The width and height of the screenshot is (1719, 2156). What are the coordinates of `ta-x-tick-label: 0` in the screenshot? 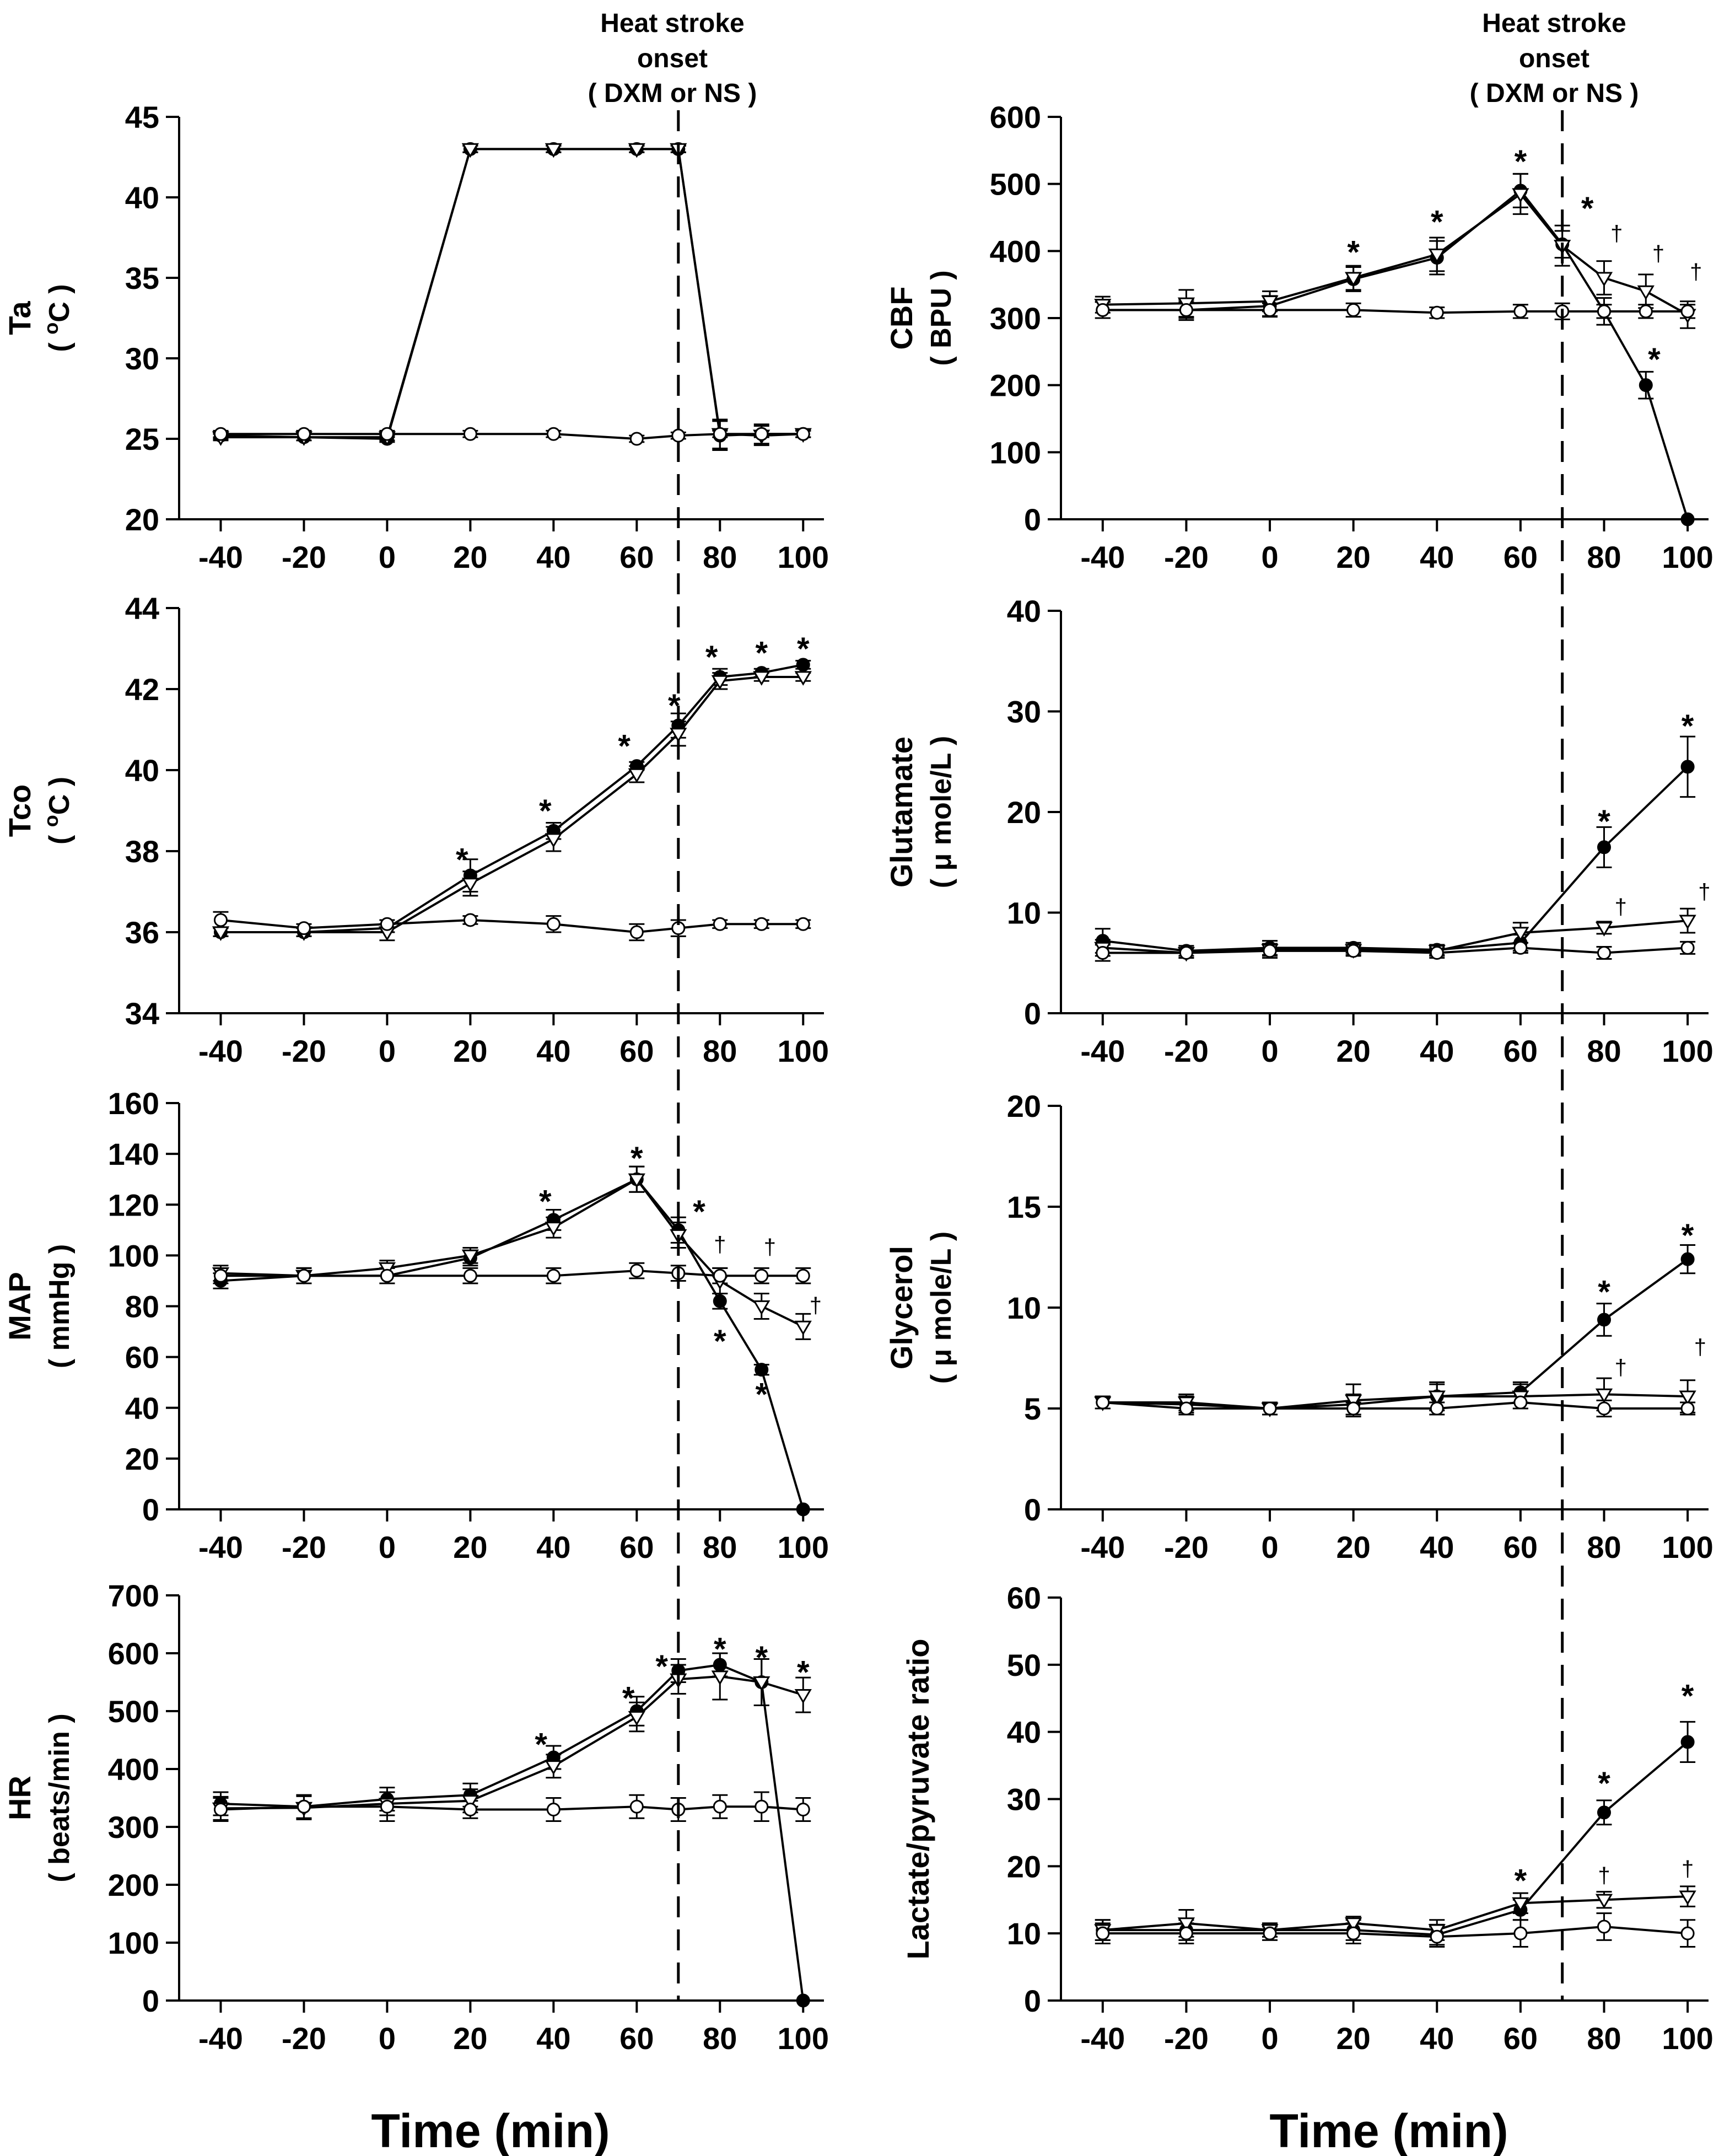 It's located at (388, 557).